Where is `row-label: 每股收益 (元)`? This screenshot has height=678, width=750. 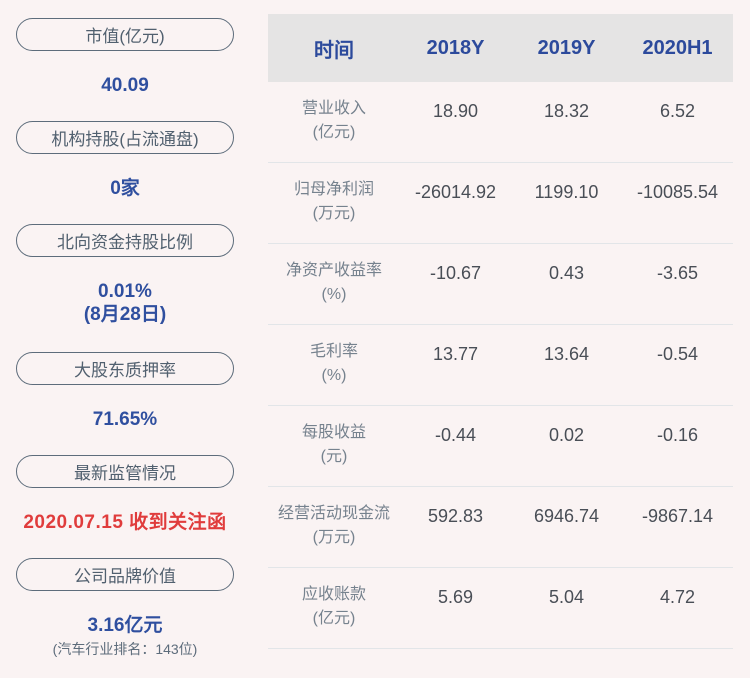
row-label: 每股收益 (元) is located at coordinates (334, 437).